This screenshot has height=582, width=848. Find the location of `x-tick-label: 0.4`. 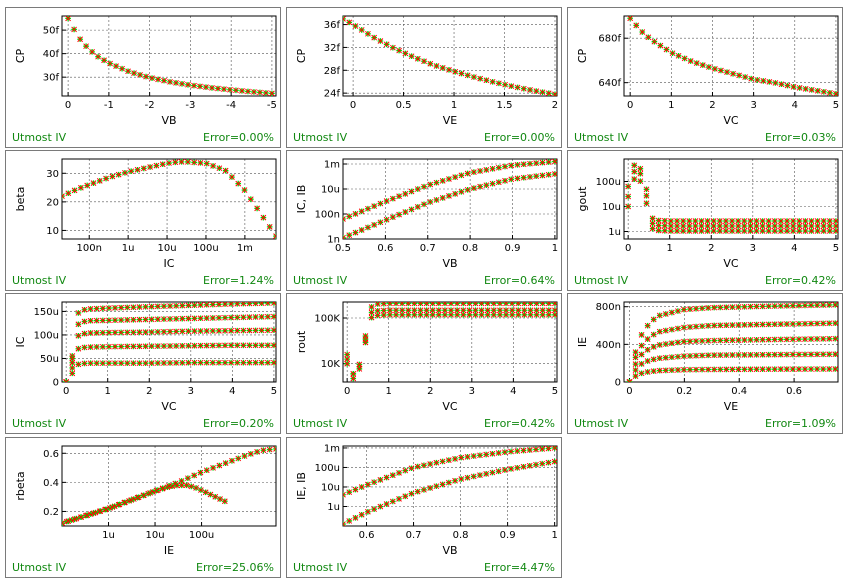

x-tick-label: 0.4 is located at coordinates (739, 391).